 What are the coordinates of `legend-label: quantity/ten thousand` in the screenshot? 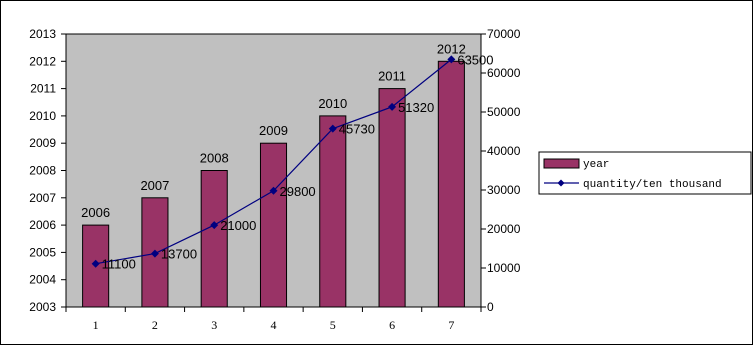 It's located at (652, 185).